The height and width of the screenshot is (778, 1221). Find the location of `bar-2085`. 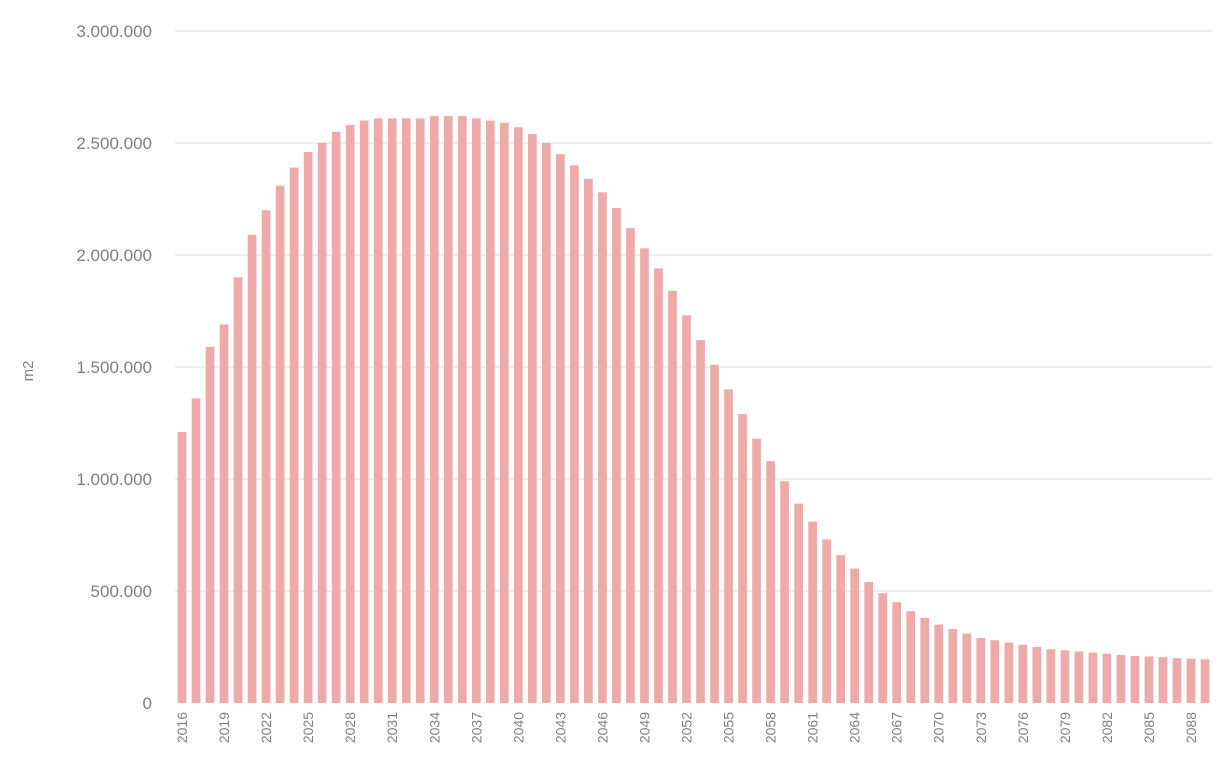

bar-2085 is located at coordinates (1149, 679).